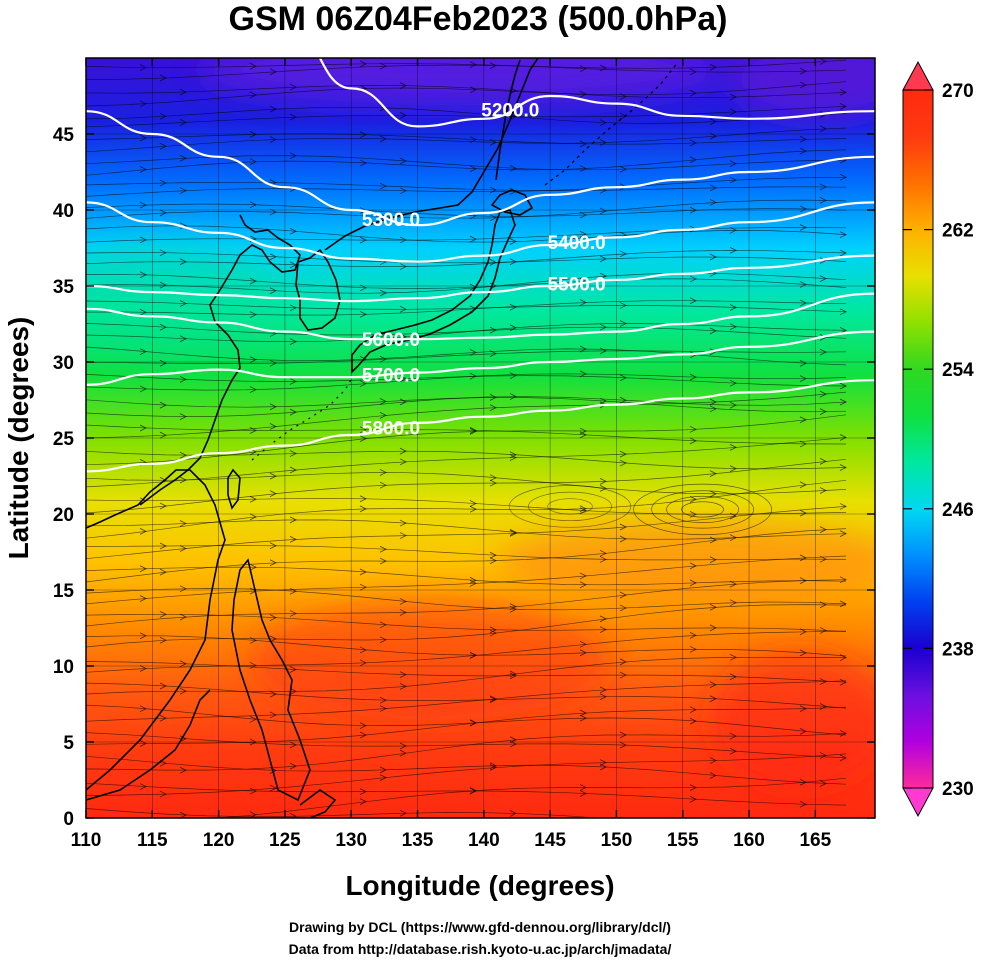 Image resolution: width=982 pixels, height=967 pixels. What do you see at coordinates (234, 489) in the screenshot?
I see `coastline-taiwan` at bounding box center [234, 489].